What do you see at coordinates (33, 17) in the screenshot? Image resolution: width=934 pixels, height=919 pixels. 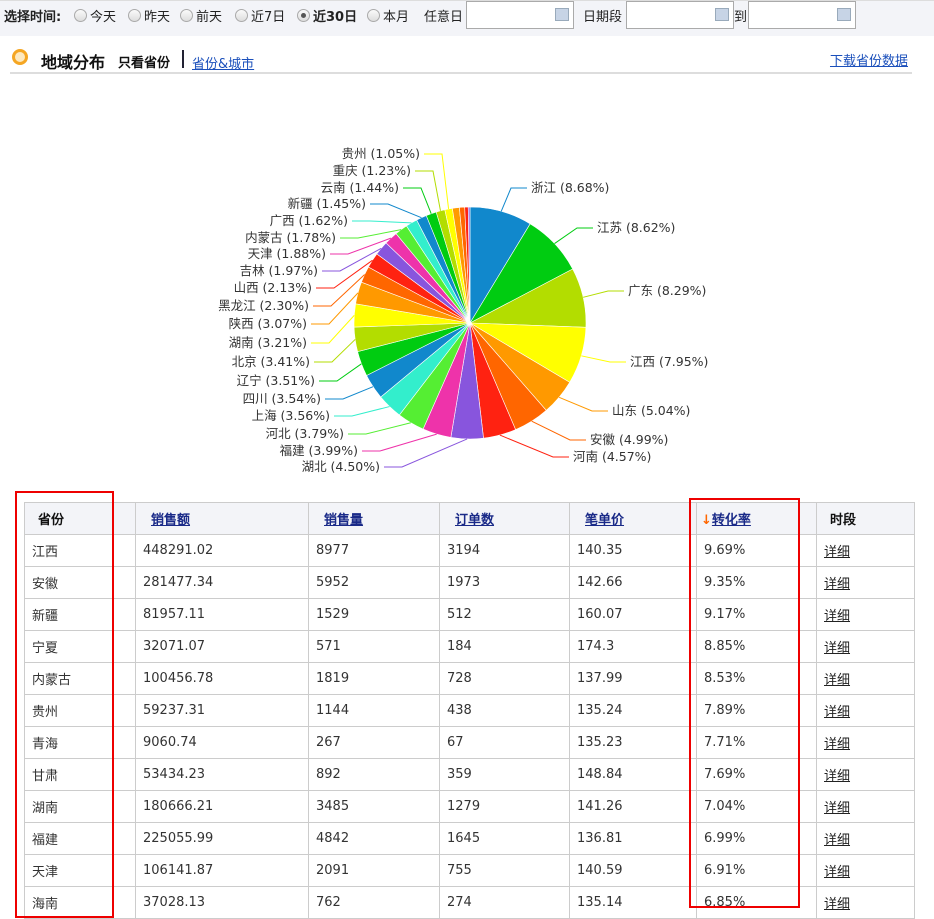 I see `time-filter-label: 选择时间:` at bounding box center [33, 17].